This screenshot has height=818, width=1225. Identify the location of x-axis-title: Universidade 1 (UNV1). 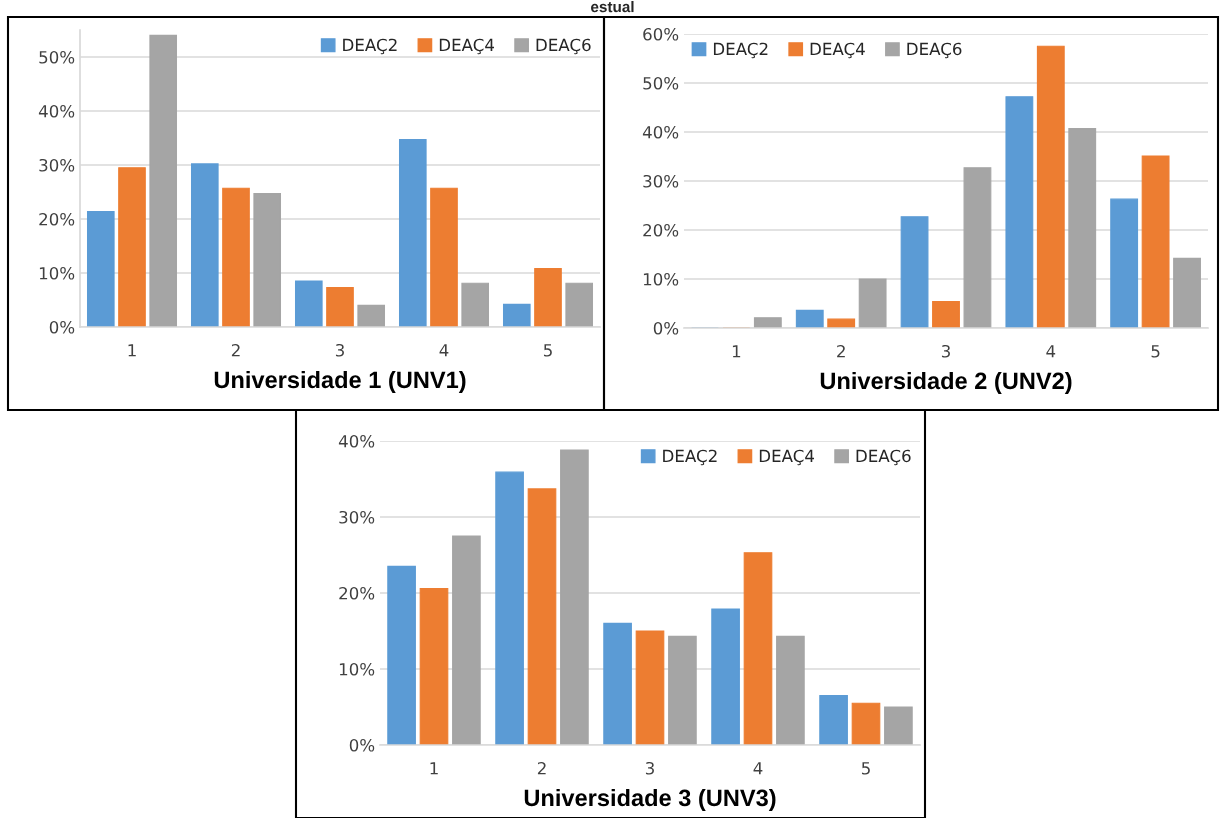
(340, 381).